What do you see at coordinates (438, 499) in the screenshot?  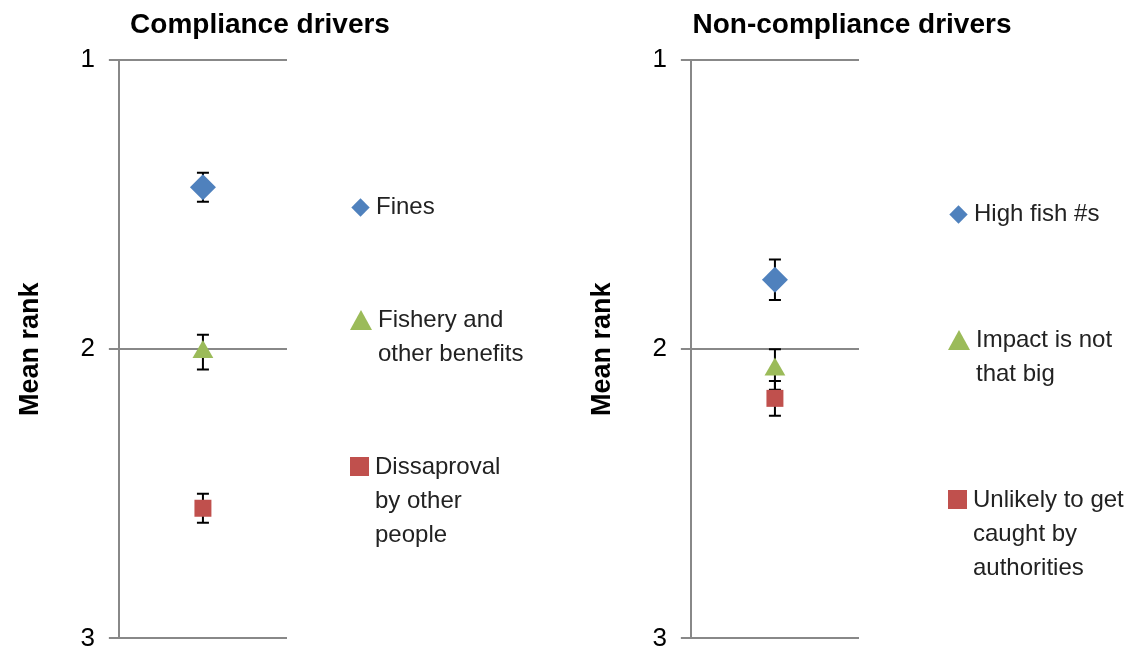 I see `legend-label: Dissaproval by other people` at bounding box center [438, 499].